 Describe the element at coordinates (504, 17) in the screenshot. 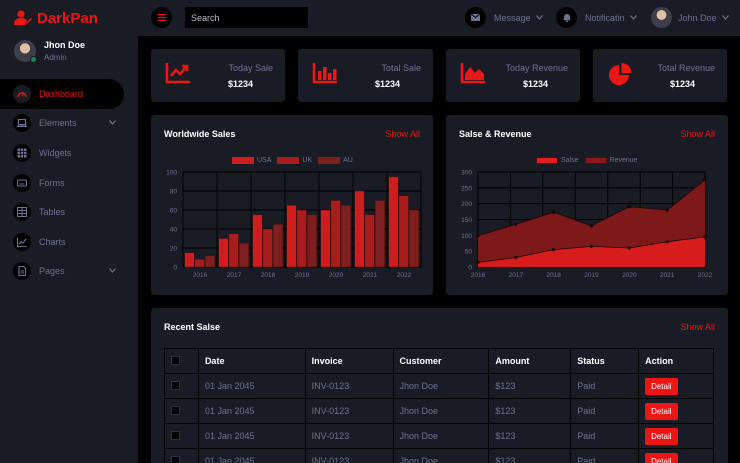

I see `message-dropdown: Message` at that location.